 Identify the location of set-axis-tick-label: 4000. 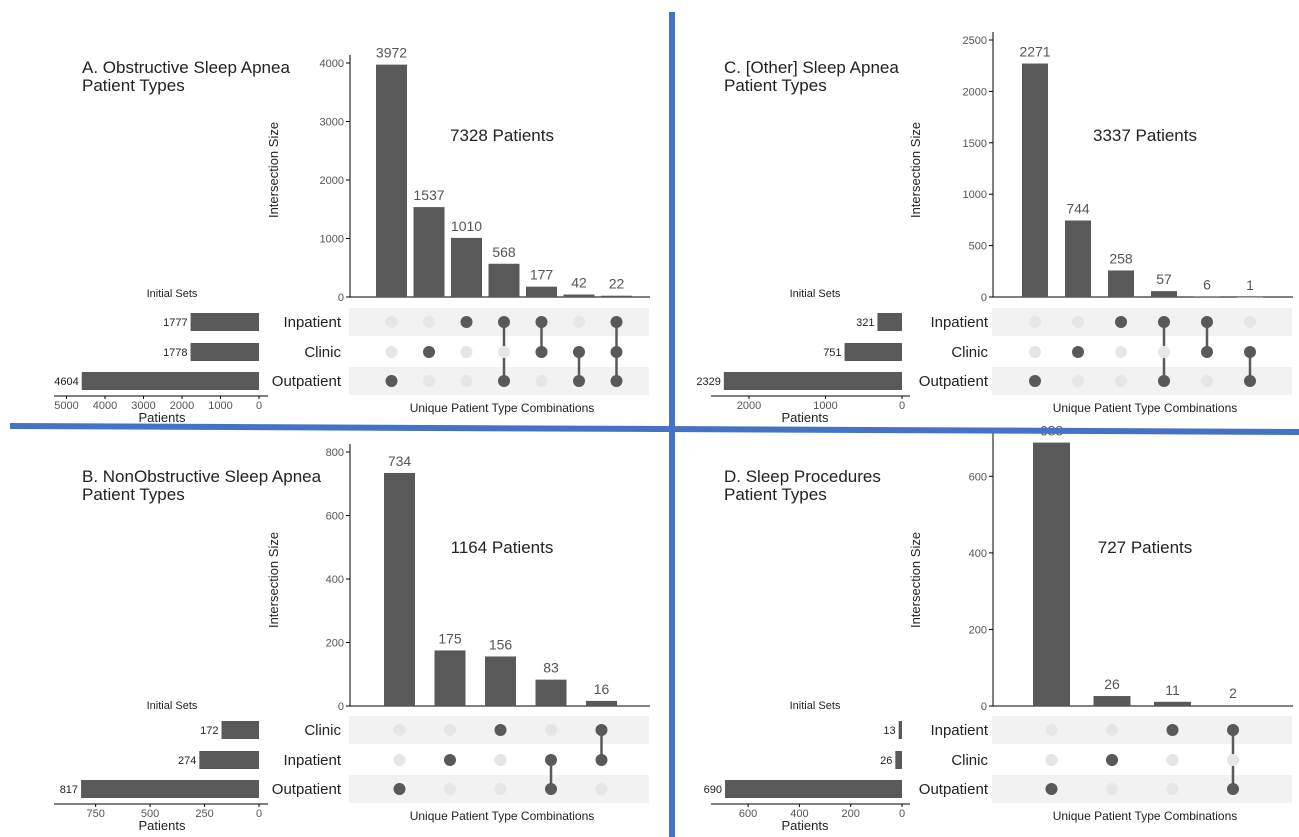
(105, 406).